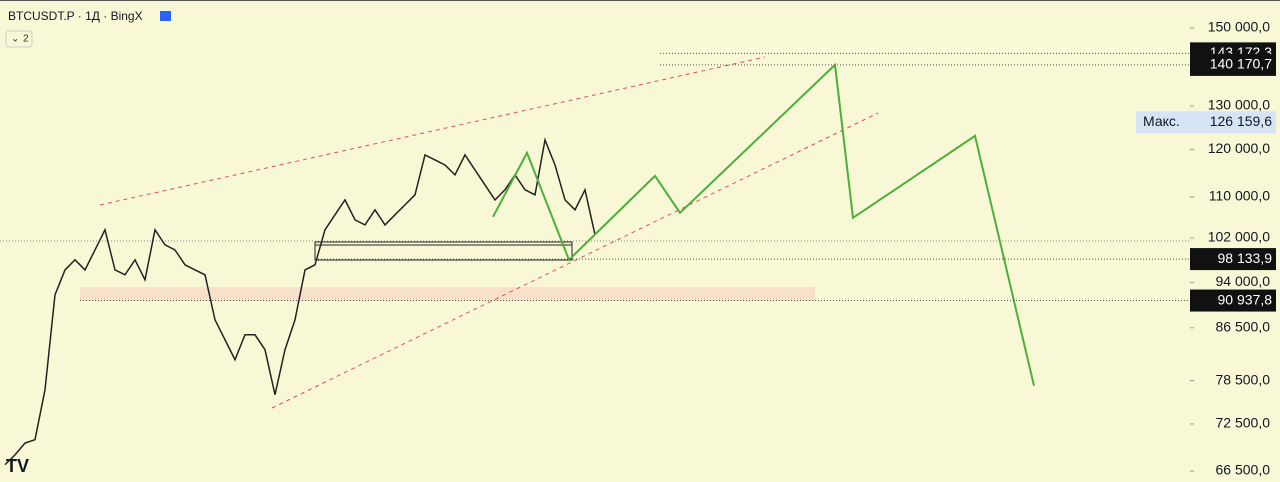 This screenshot has height=482, width=1280. What do you see at coordinates (1243, 379) in the screenshot?
I see `tick-label: 78 500,0` at bounding box center [1243, 379].